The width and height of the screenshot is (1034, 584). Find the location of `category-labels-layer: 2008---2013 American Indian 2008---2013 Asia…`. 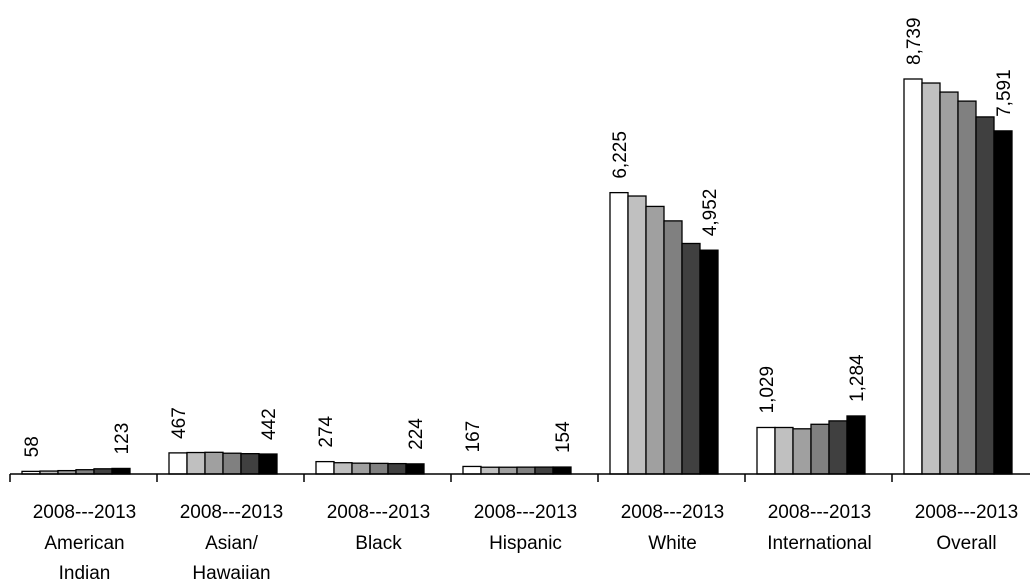

category-labels-layer: 2008---2013 American Indian 2008---2013 Asia… is located at coordinates (526, 543).